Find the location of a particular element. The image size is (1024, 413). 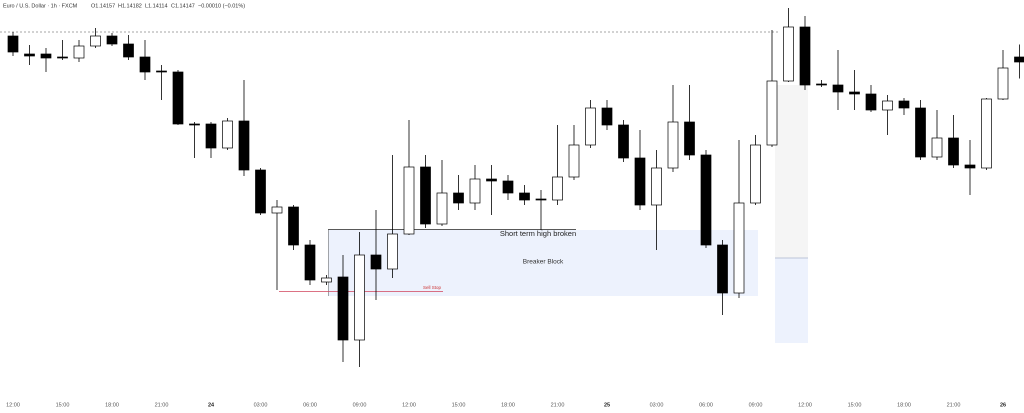

header-close: C1.14147 is located at coordinates (183, 6).